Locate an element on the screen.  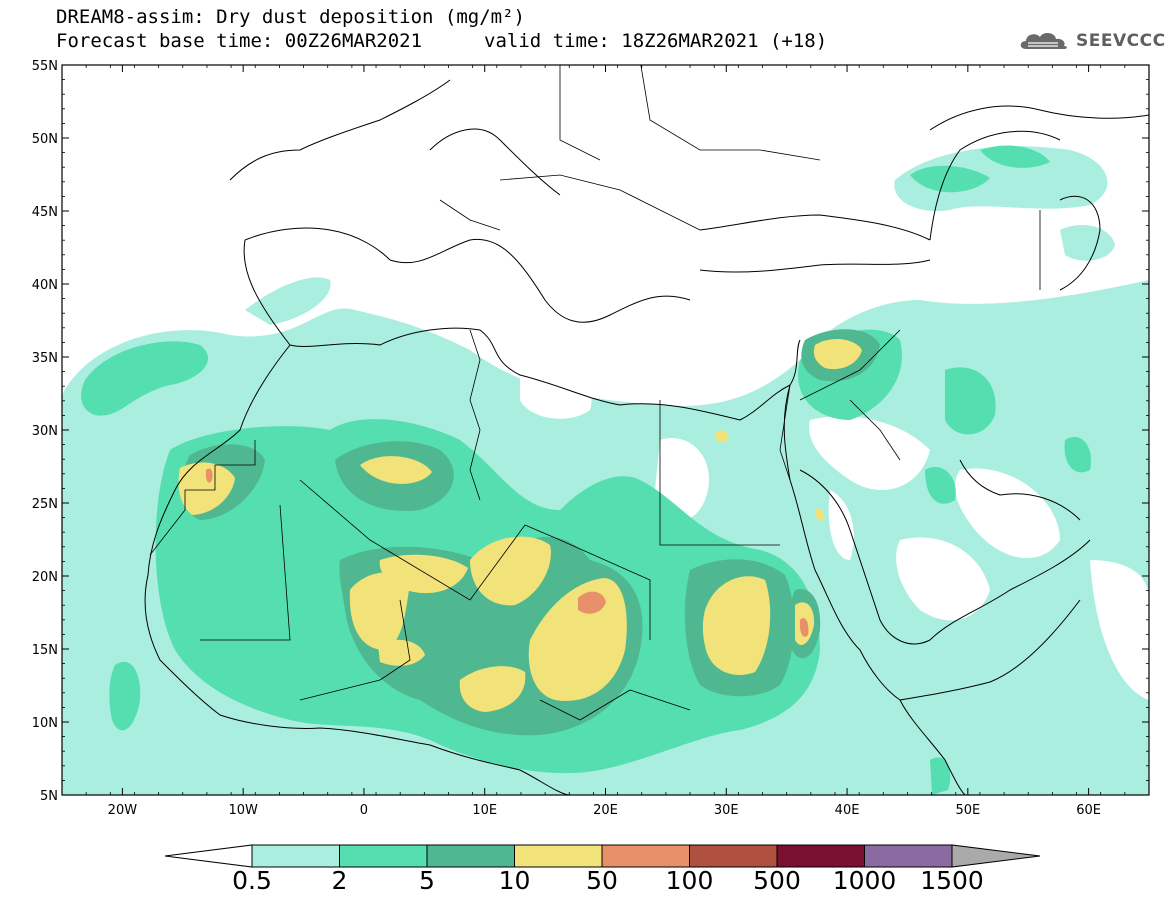
valid-time: valid time: 18Z26MAR2021 (+18) is located at coordinates (656, 41).